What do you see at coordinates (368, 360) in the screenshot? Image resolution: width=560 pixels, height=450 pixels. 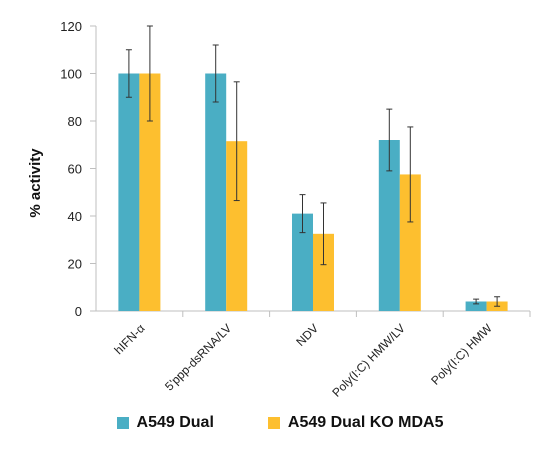 I see `x-category-label: Poly(I:C) HMW/LV` at bounding box center [368, 360].